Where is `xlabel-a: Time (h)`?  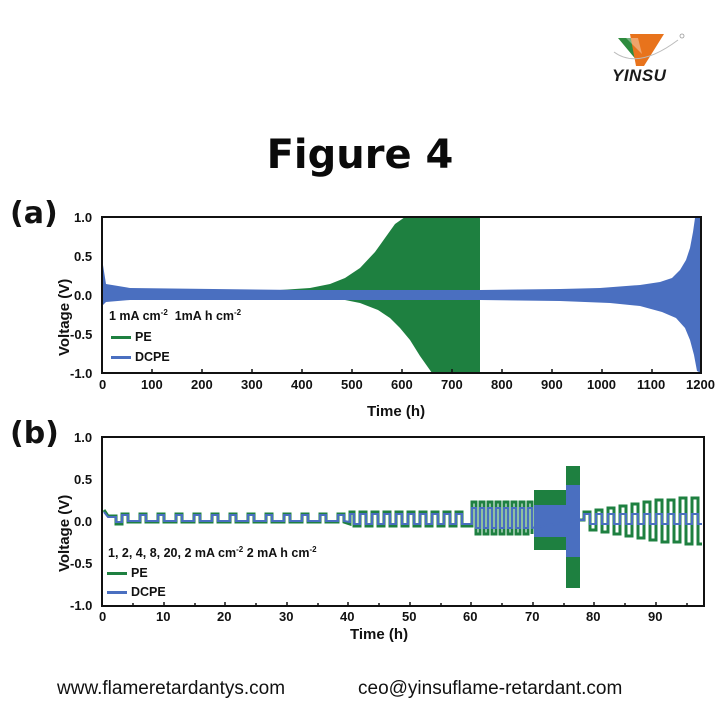 xlabel-a: Time (h) is located at coordinates (396, 411).